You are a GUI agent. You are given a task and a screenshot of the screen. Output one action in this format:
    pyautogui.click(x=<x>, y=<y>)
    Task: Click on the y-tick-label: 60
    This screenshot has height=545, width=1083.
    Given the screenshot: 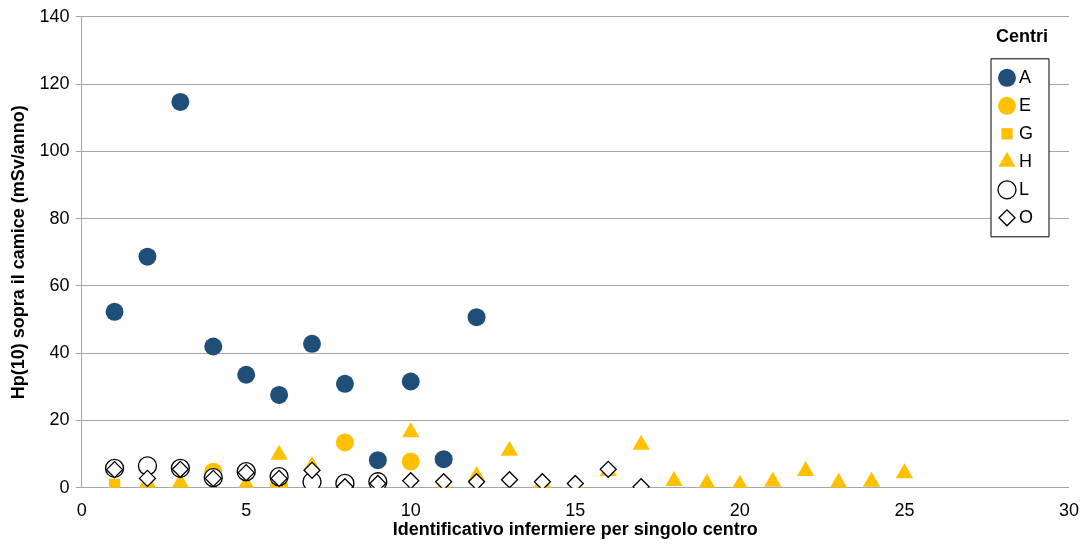 What is the action you would take?
    pyautogui.click(x=59, y=284)
    